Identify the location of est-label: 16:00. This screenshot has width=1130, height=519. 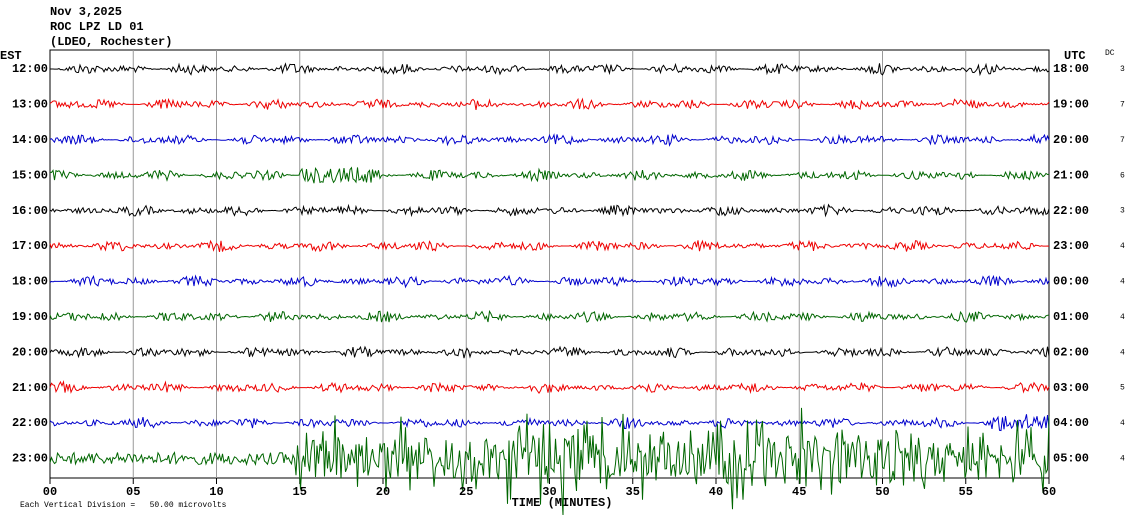
(30, 211).